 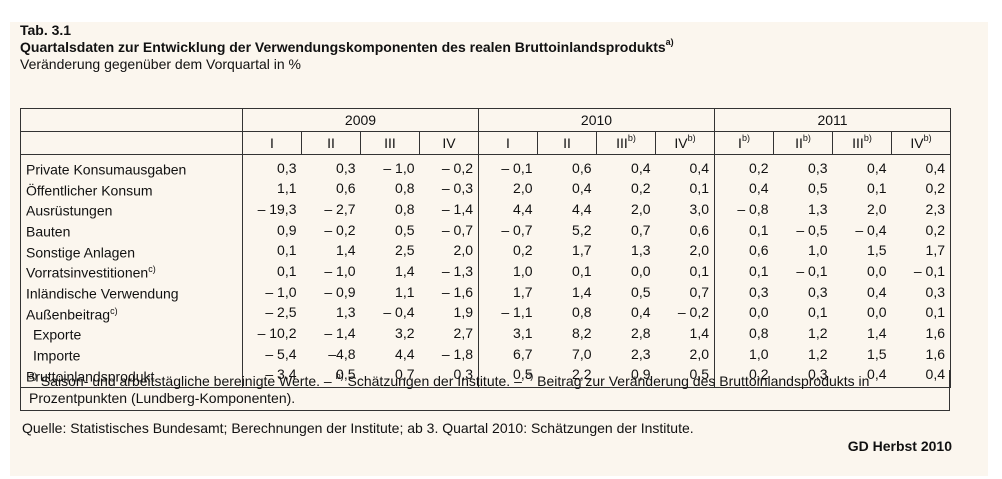 What do you see at coordinates (405, 188) in the screenshot?
I see `value-cell: 0,8` at bounding box center [405, 188].